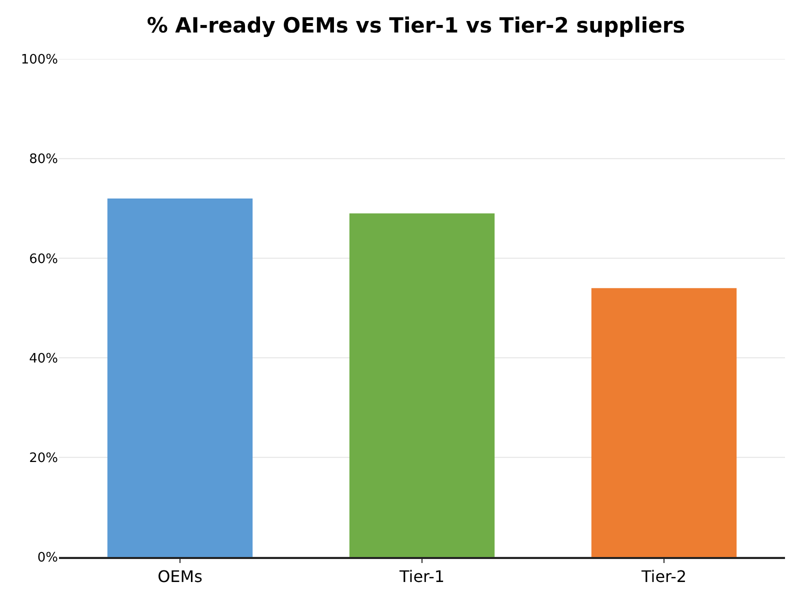 This screenshot has width=800, height=600. Describe the element at coordinates (43, 160) in the screenshot. I see `y-tick-label: 80%` at that location.